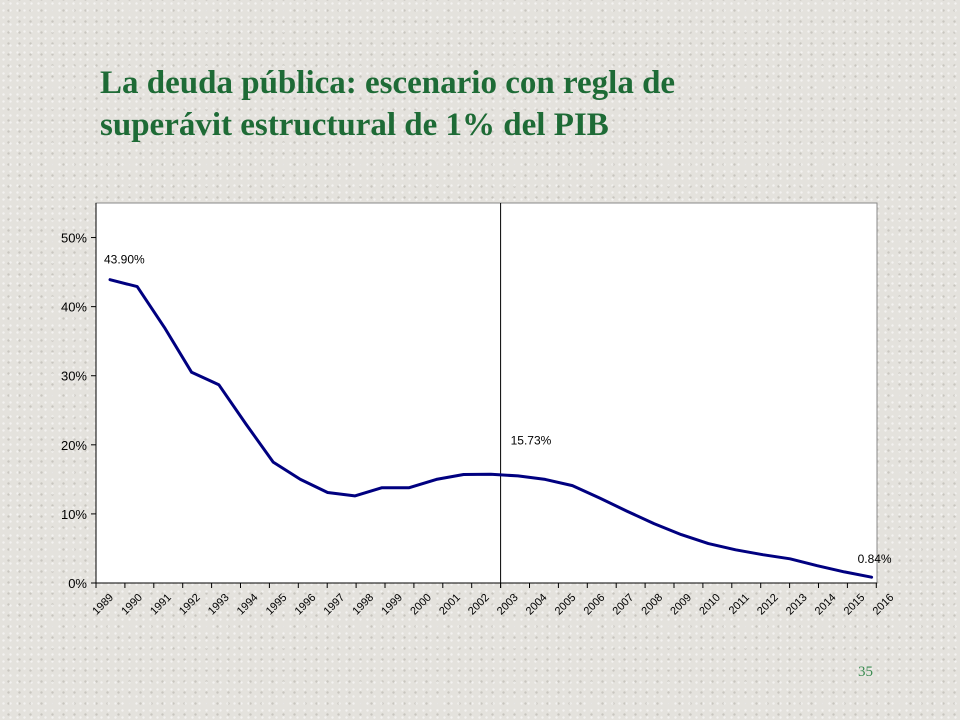 This screenshot has height=720, width=960. What do you see at coordinates (479, 605) in the screenshot?
I see `x-tick-label: 2002` at bounding box center [479, 605].